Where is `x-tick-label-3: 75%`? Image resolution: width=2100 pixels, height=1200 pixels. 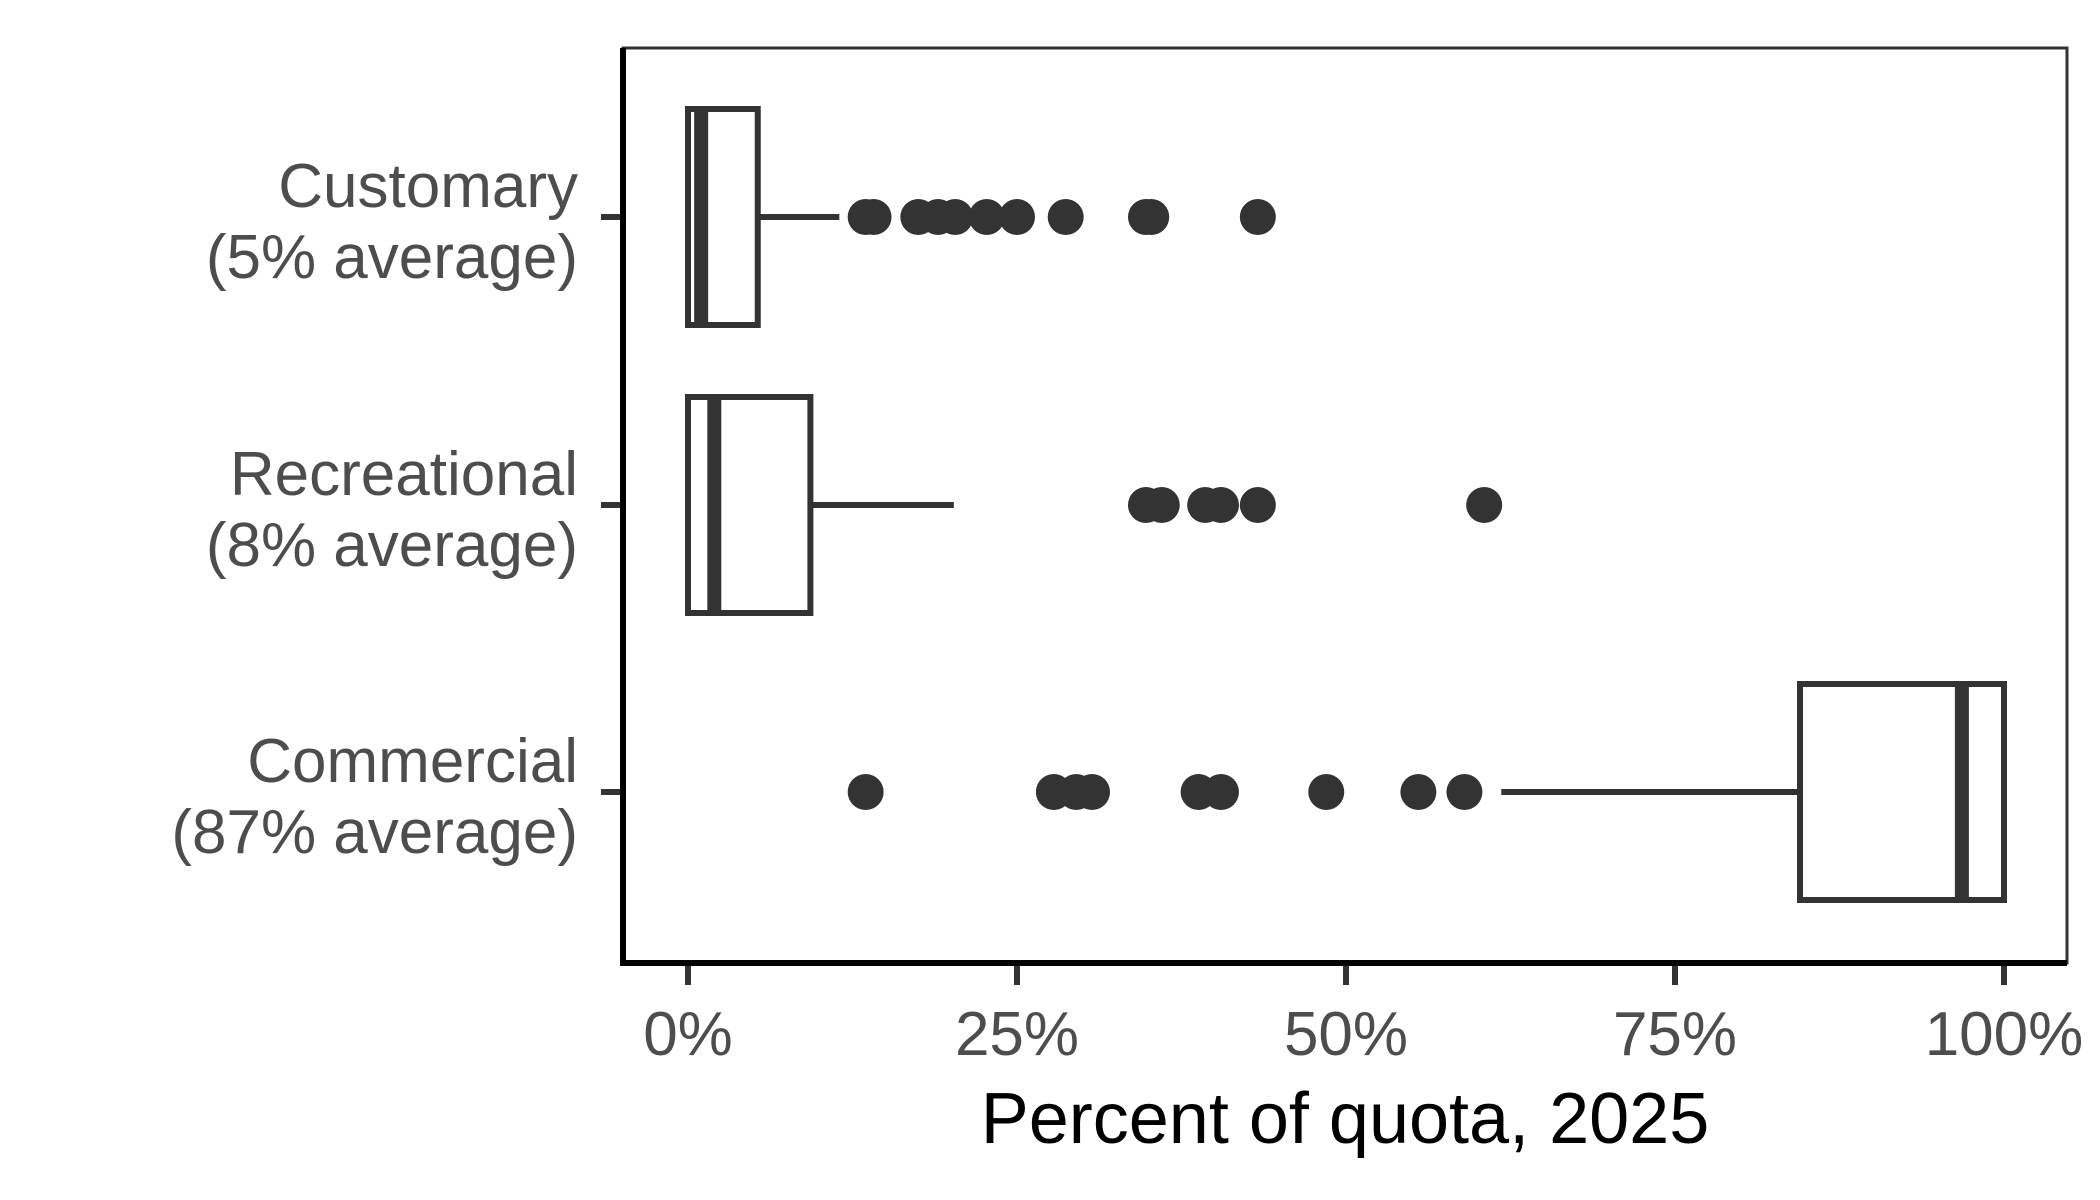 x-tick-label-3: 75% is located at coordinates (1675, 1034).